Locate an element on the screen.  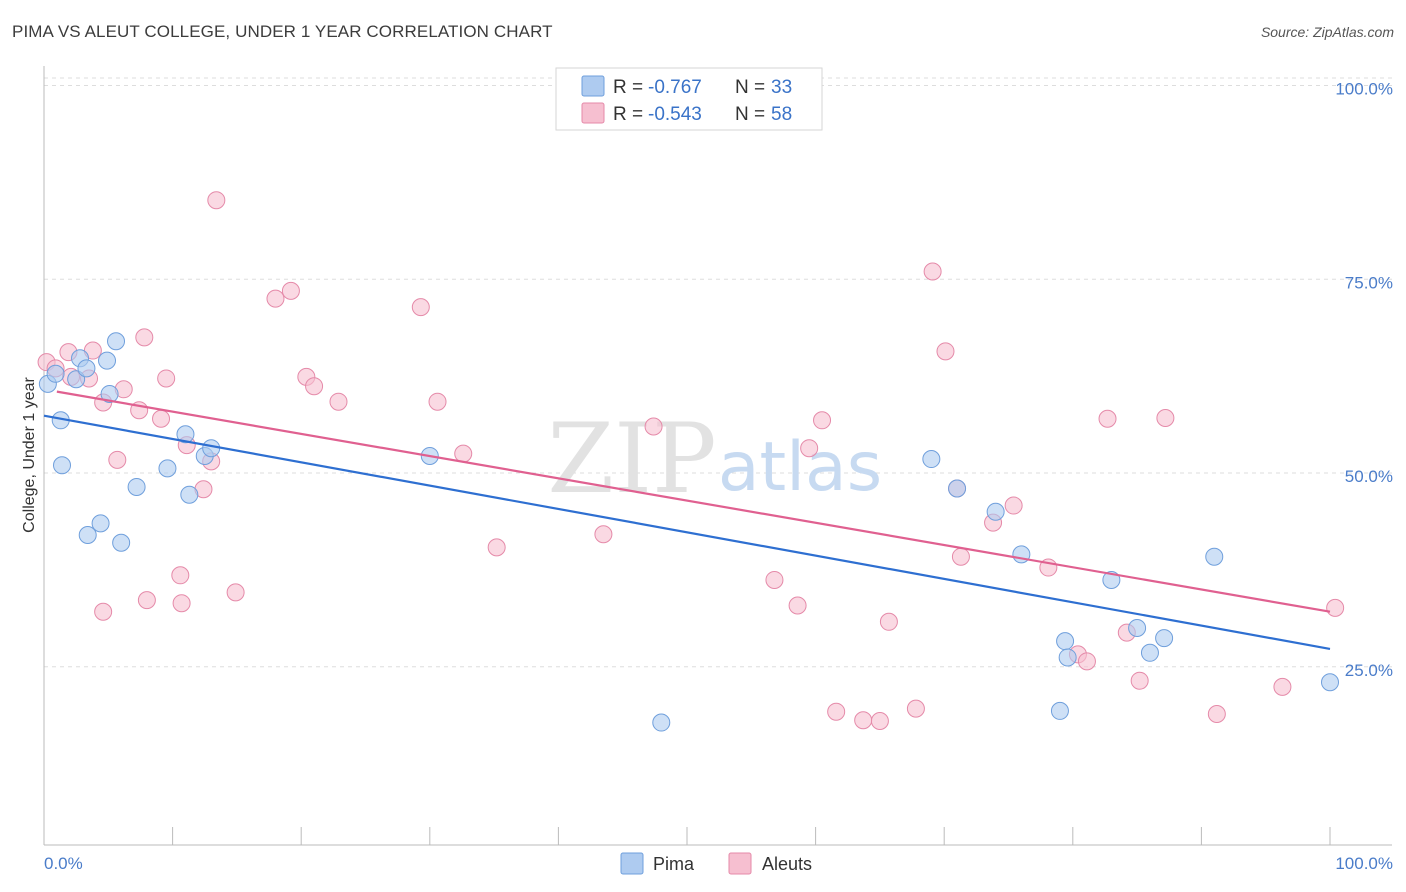
legend-aleut-r-value: -0.543 is located at coordinates (675, 114).